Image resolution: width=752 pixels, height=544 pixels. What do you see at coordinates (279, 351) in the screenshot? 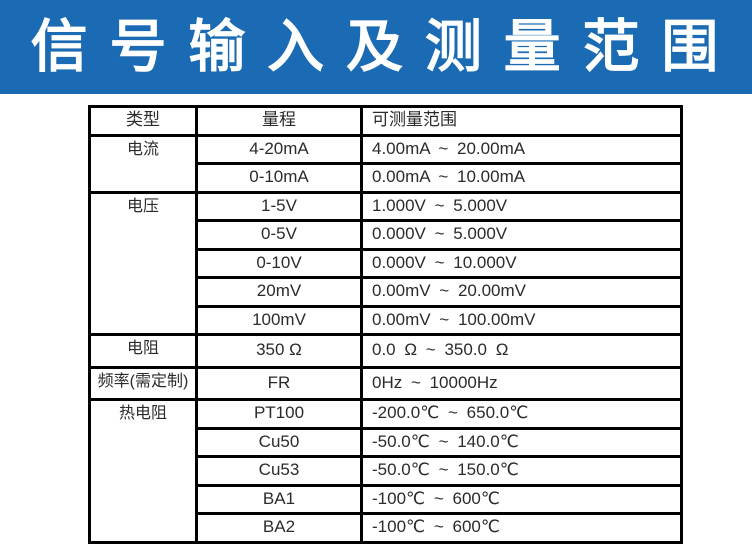
I see `range-cell: 350 Ω` at bounding box center [279, 351].